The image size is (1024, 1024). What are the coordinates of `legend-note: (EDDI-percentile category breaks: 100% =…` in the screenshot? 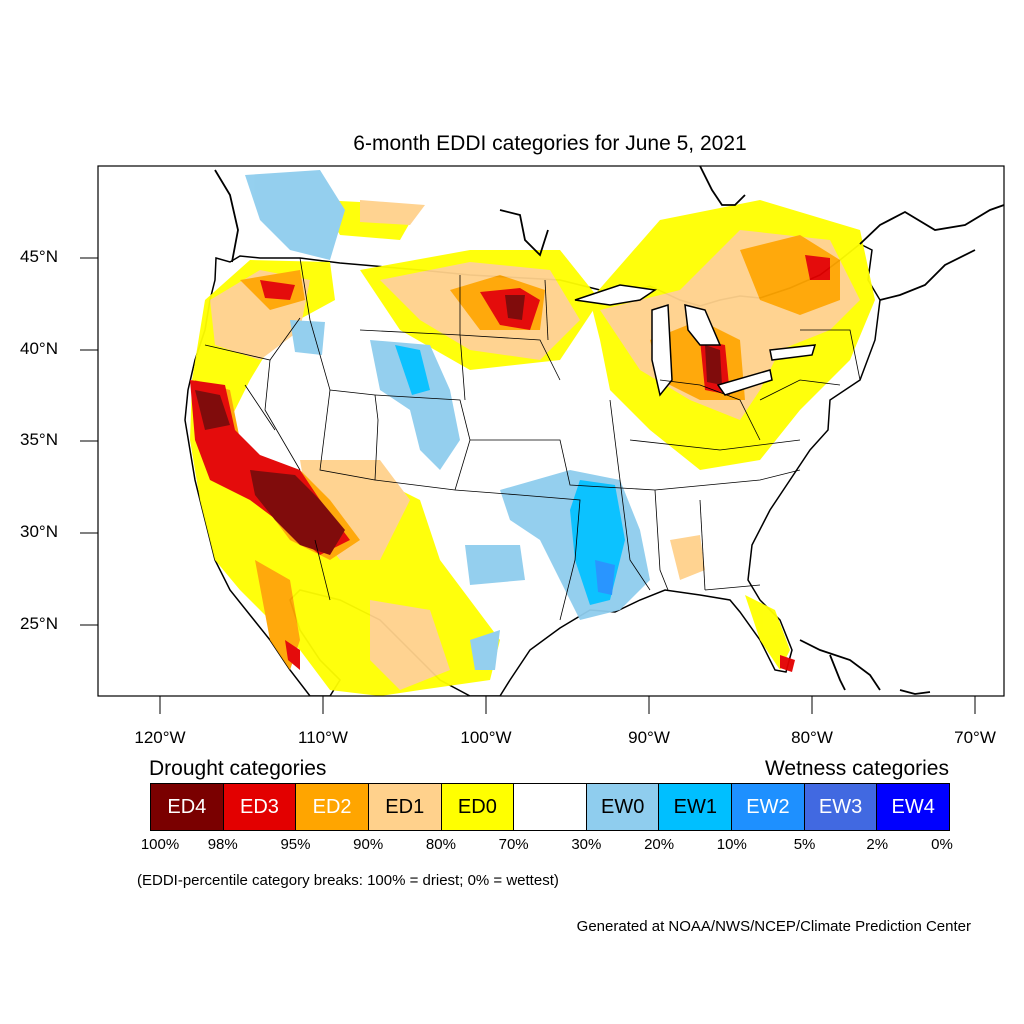 It's located at (348, 880).